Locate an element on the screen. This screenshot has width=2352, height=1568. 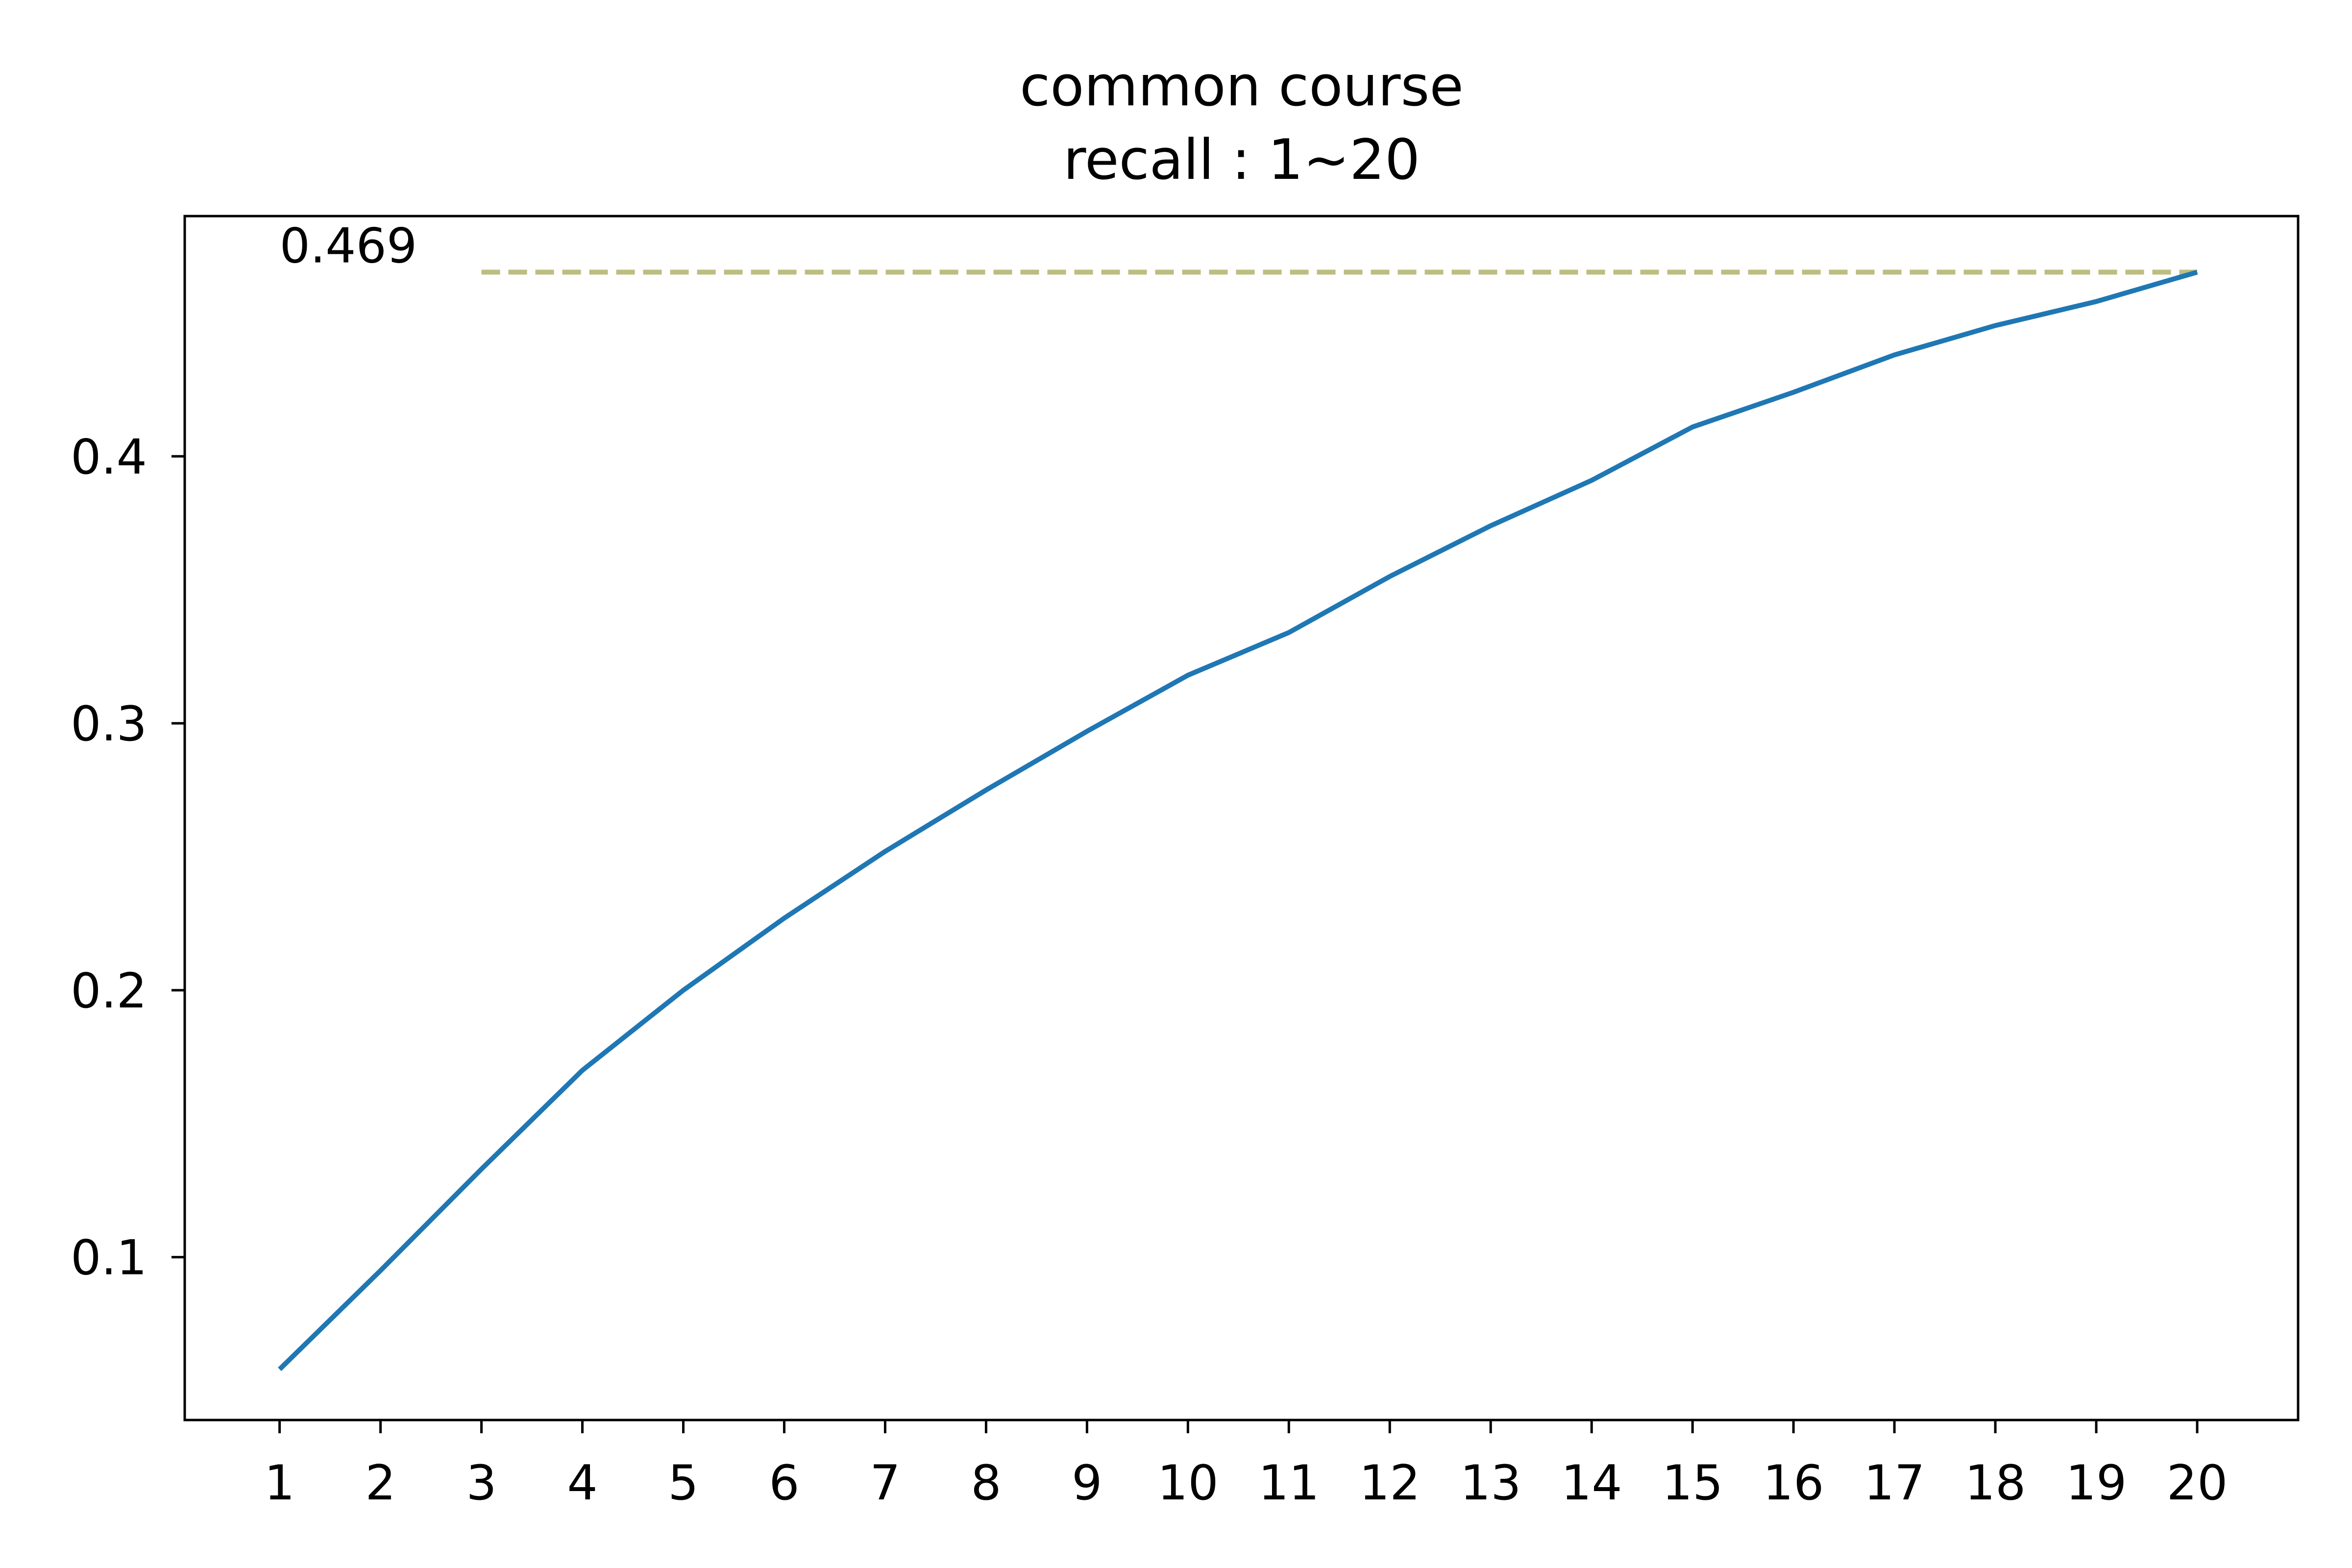
x-tick-label: 7 is located at coordinates (885, 1483).